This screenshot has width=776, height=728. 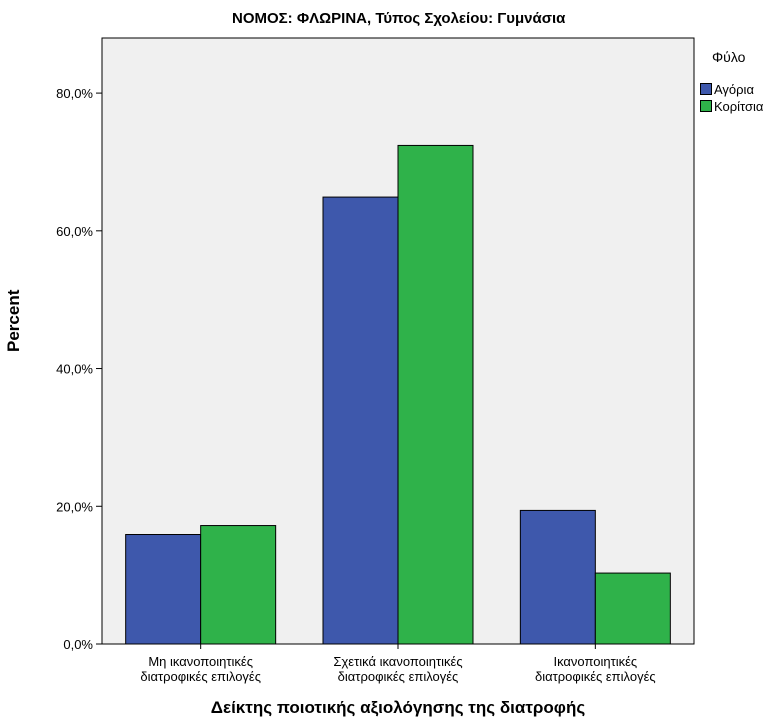 I want to click on y-tick-label-3: 60,0%, so click(x=74, y=231).